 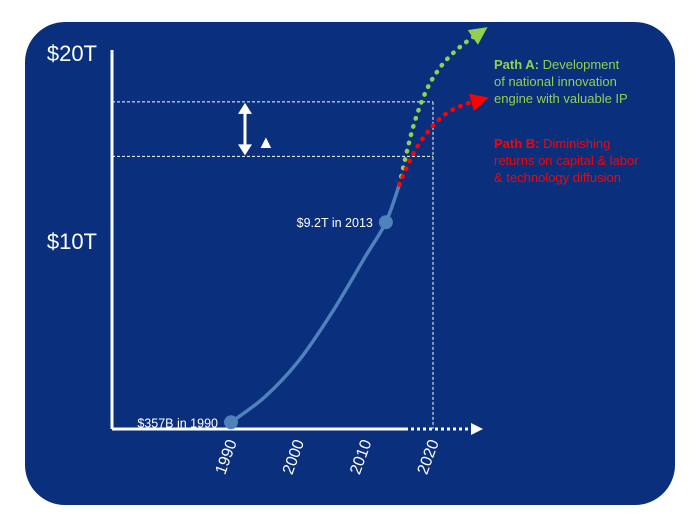 I want to click on annotation-line: returns on capital & labor, so click(x=566, y=160).